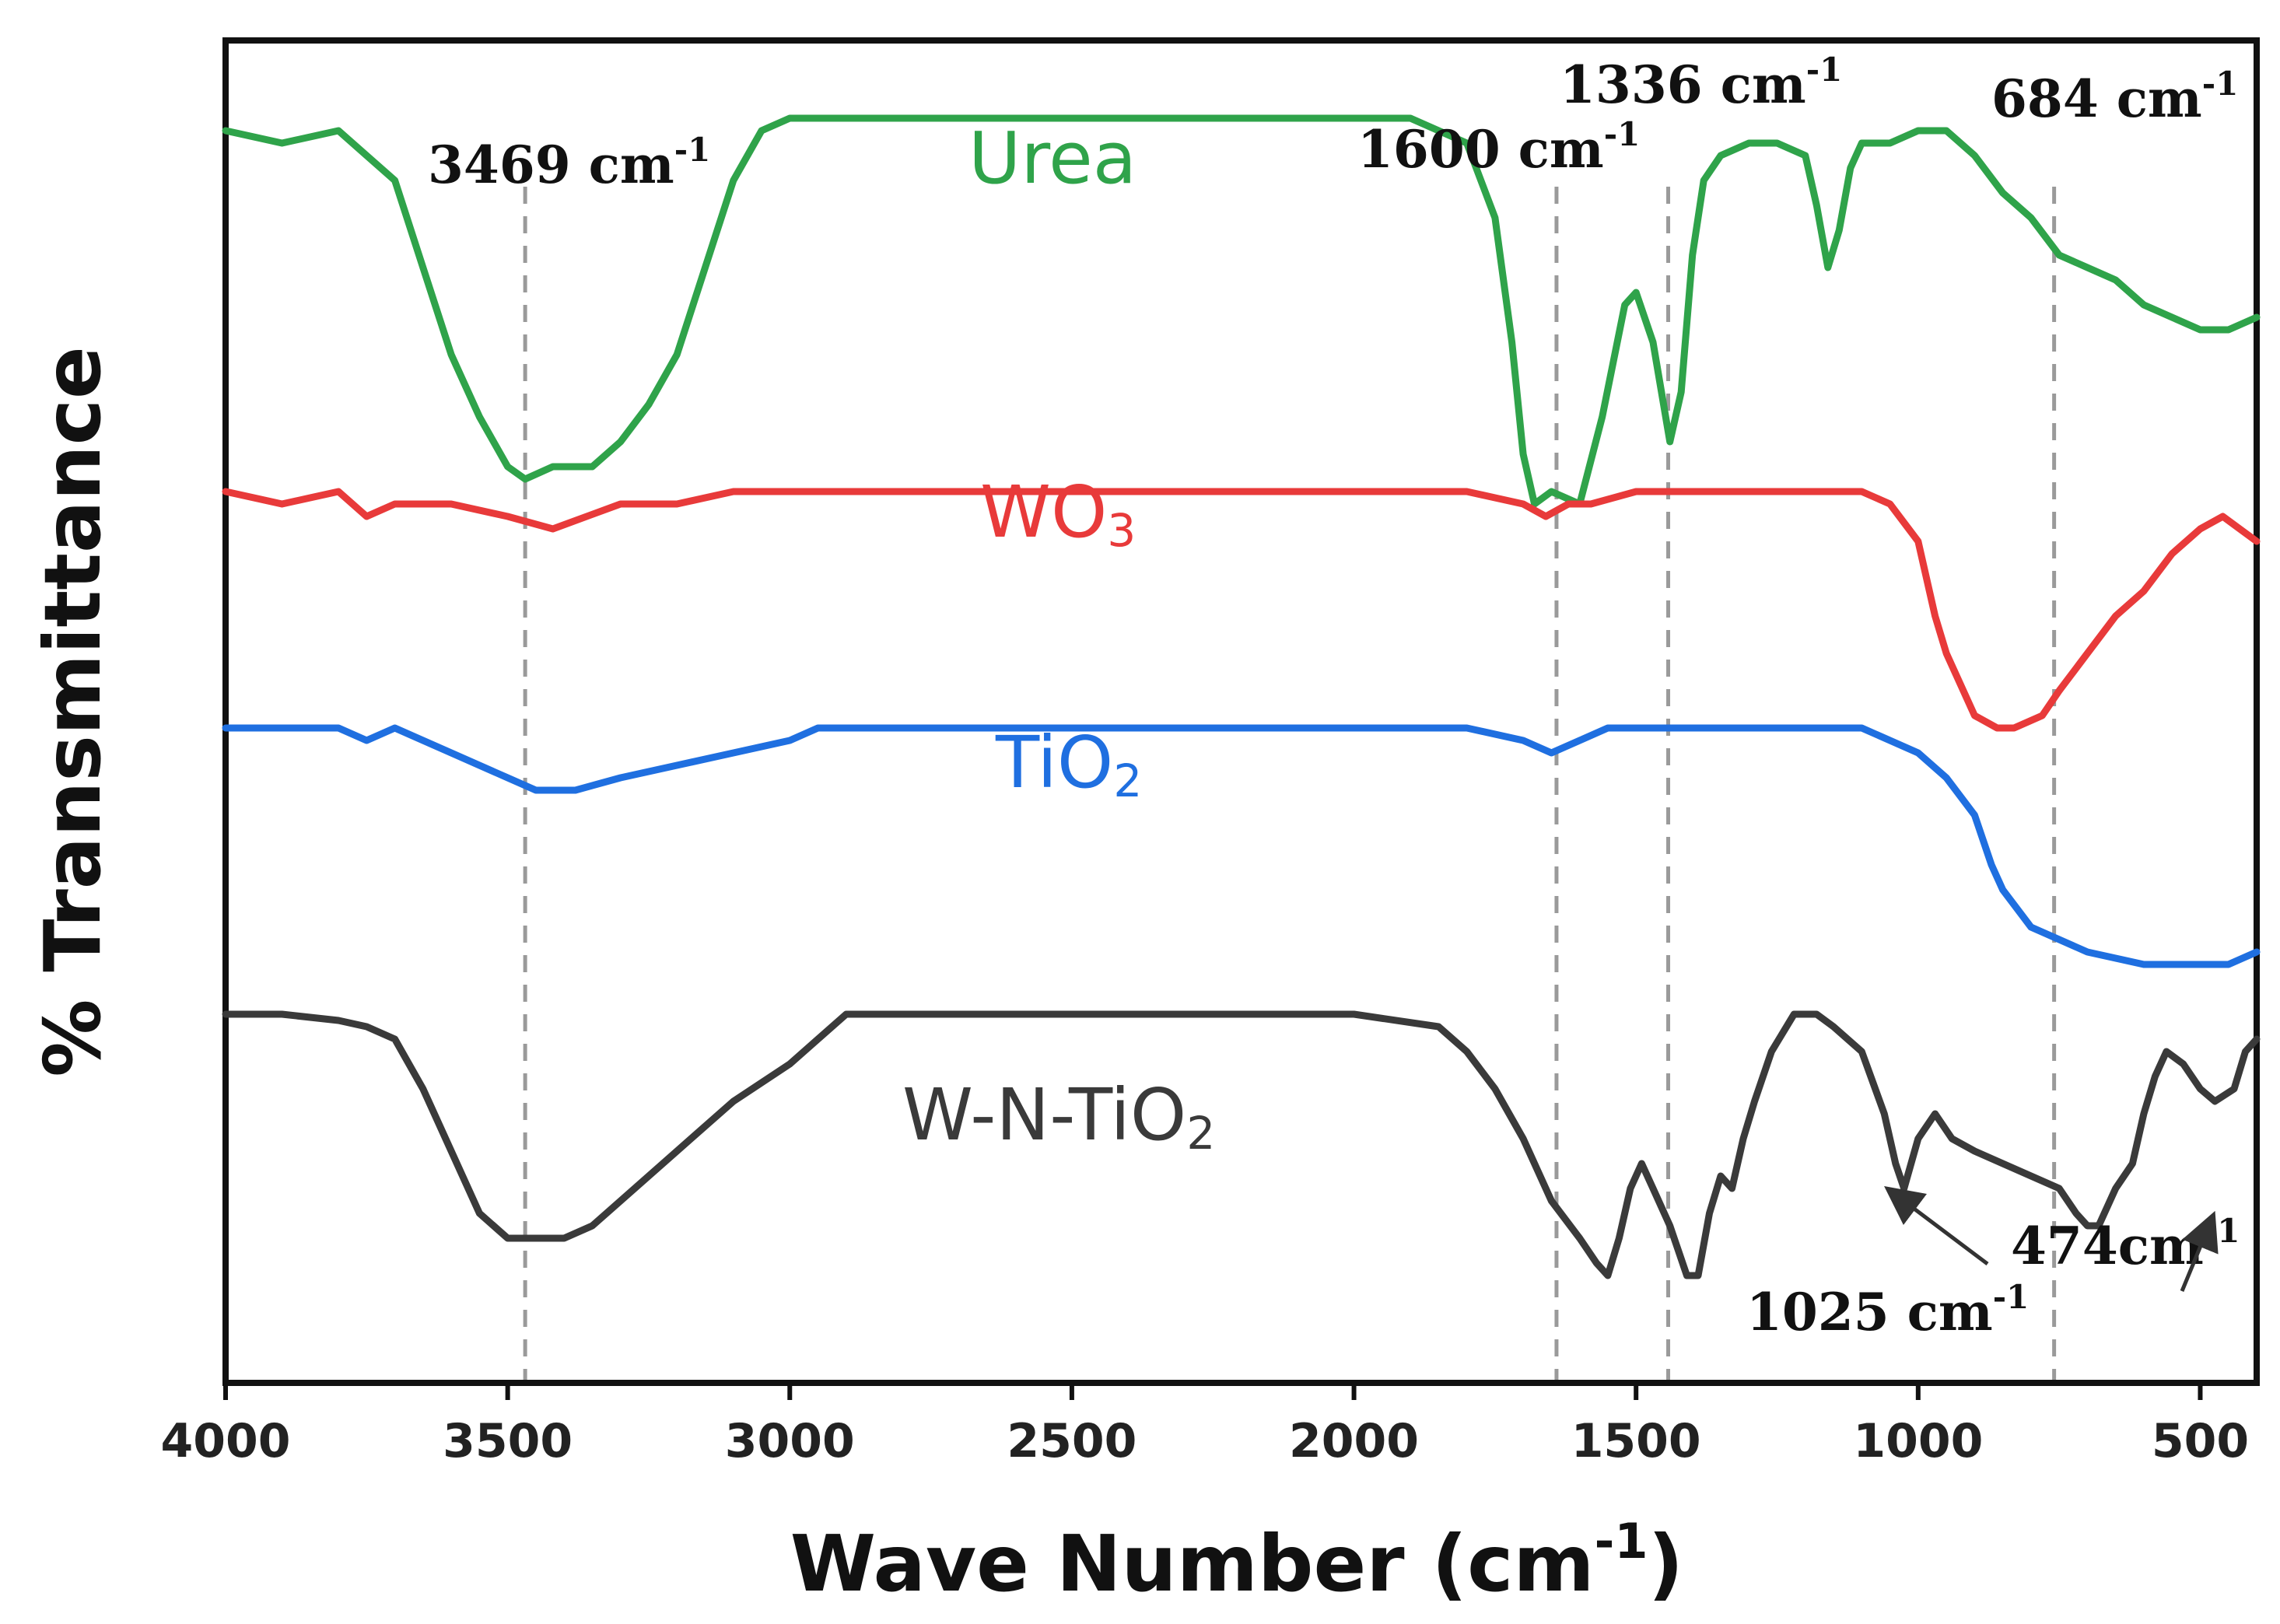 The width and height of the screenshot is (2280, 1624). I want to click on series-label-tio2: TiO2, so click(1068, 764).